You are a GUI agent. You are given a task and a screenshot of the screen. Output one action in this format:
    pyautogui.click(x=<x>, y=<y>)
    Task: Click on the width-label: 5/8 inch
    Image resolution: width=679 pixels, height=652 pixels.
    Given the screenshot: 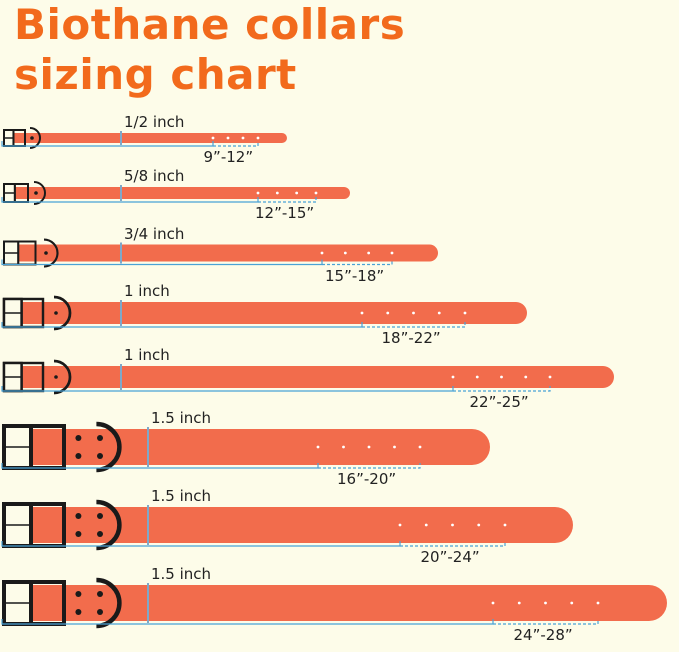 What is the action you would take?
    pyautogui.click(x=154, y=176)
    